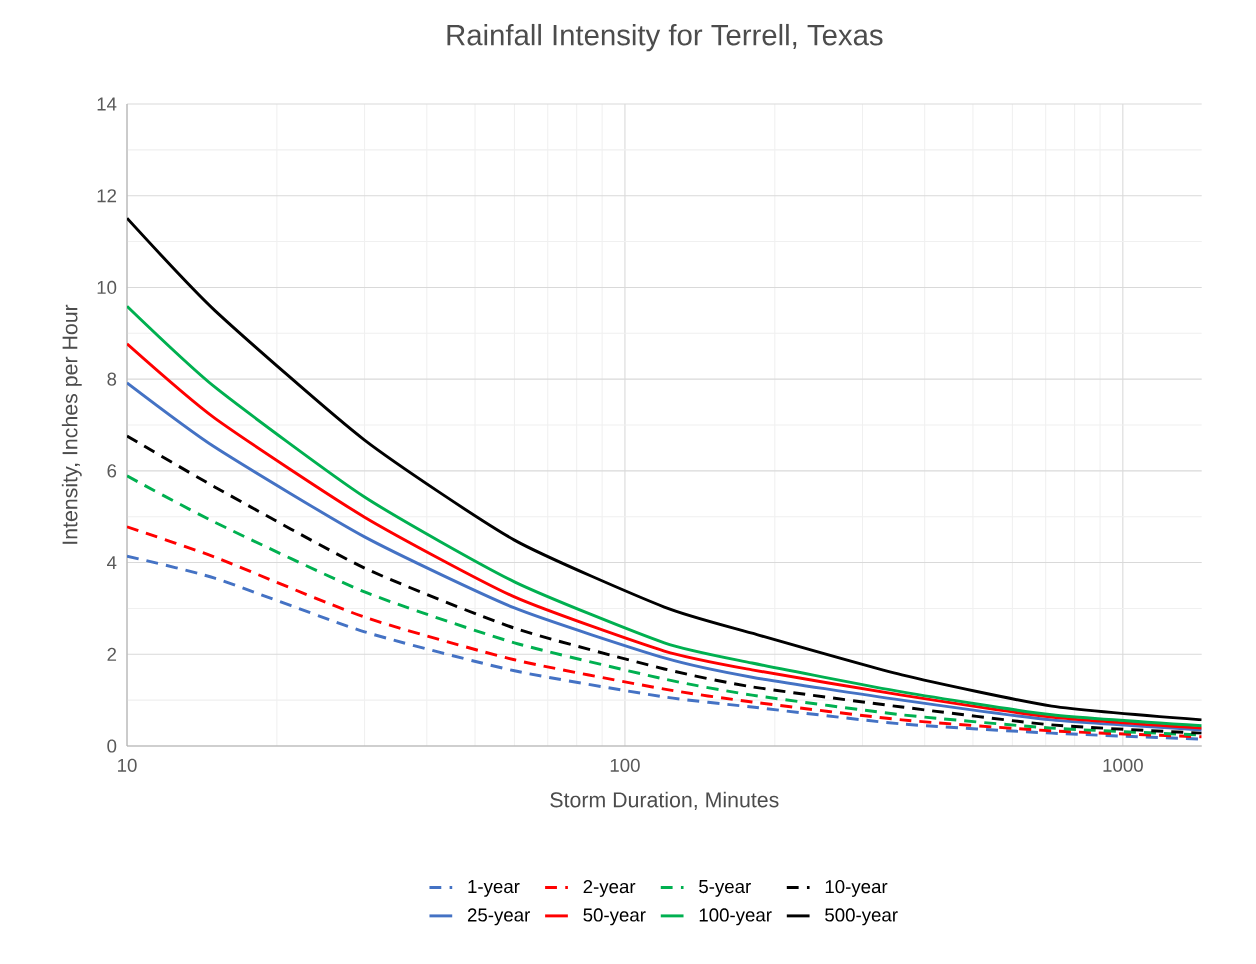 The width and height of the screenshot is (1256, 964). I want to click on legend-label: 500-year, so click(861, 917).